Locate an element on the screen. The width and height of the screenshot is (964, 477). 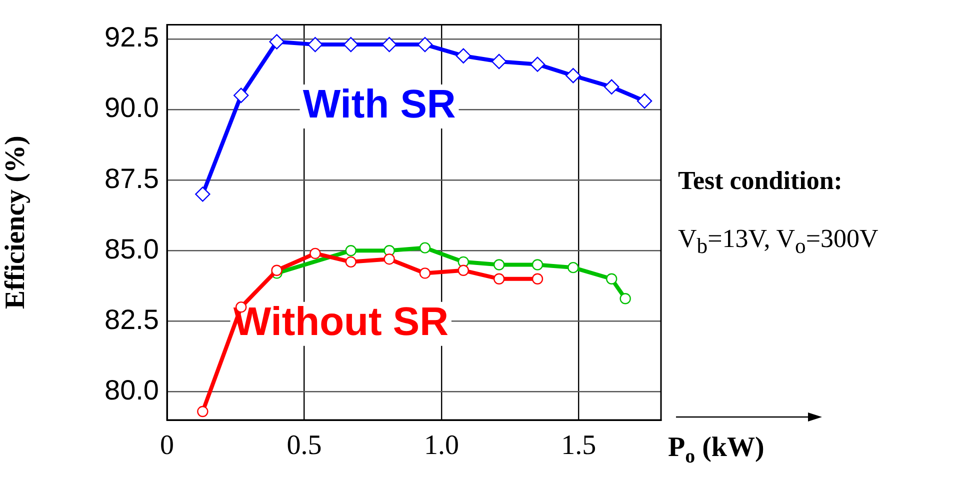
y-tick-label: 87.5 is located at coordinates (131, 178).